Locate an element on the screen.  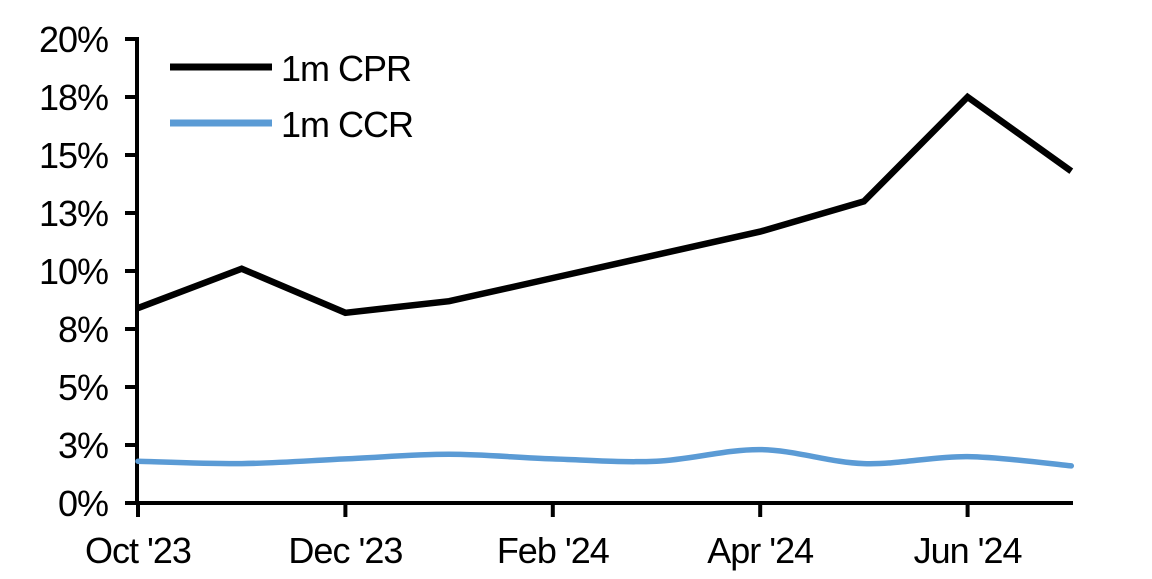
legend-label-1m-cpr: 1m CPR is located at coordinates (346, 68).